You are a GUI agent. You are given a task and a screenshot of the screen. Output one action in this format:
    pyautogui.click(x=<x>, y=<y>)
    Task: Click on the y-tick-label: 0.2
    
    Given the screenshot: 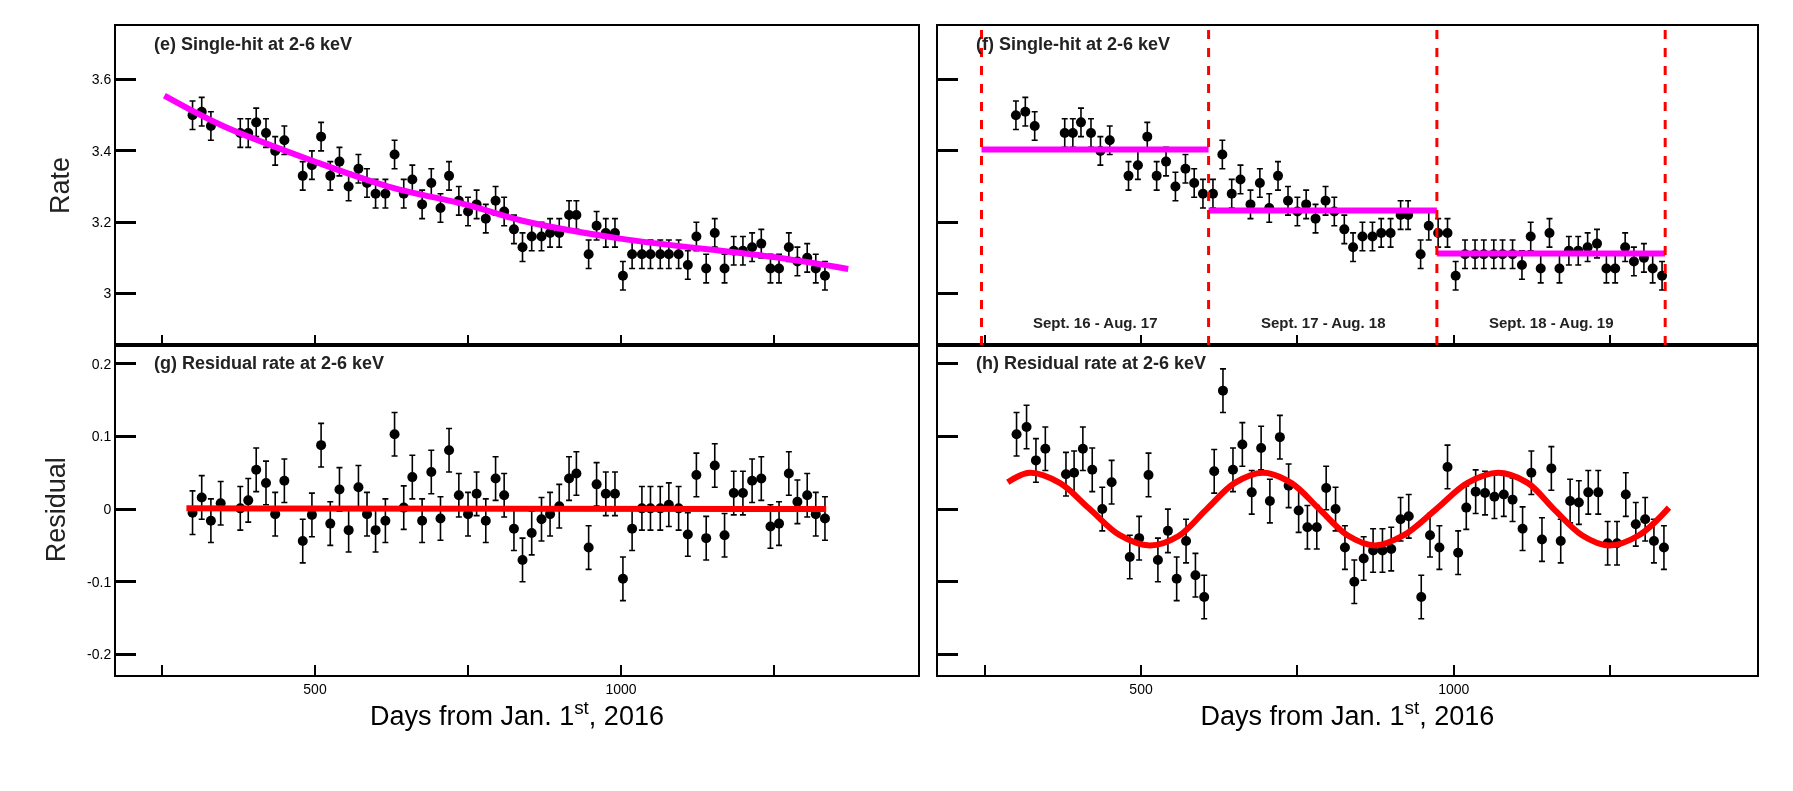 What is the action you would take?
    pyautogui.click(x=101, y=363)
    